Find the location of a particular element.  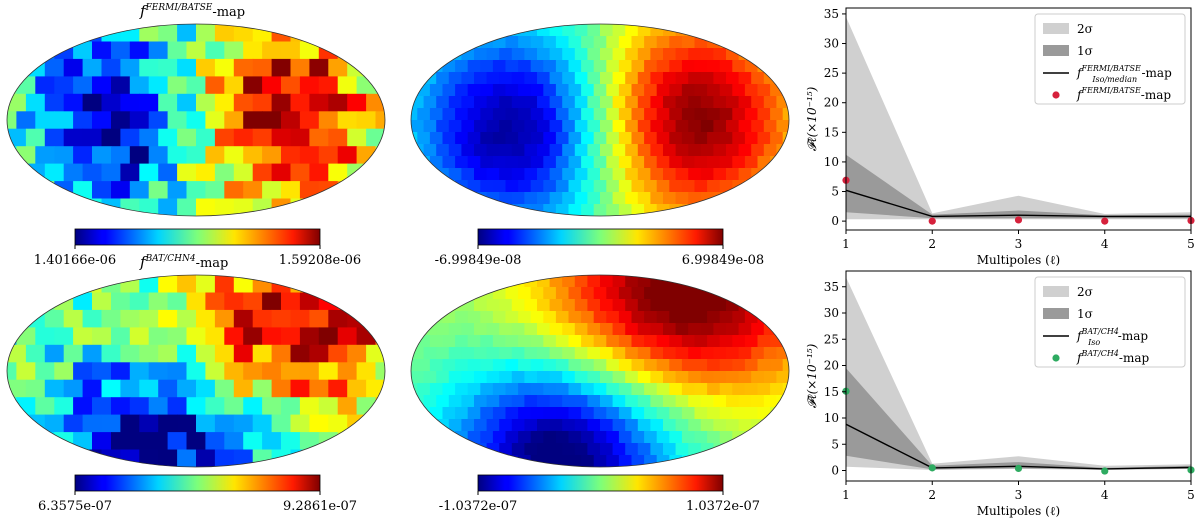

legend-label: fFERMI/BATSE Iso/median -map is located at coordinates (1124, 74).